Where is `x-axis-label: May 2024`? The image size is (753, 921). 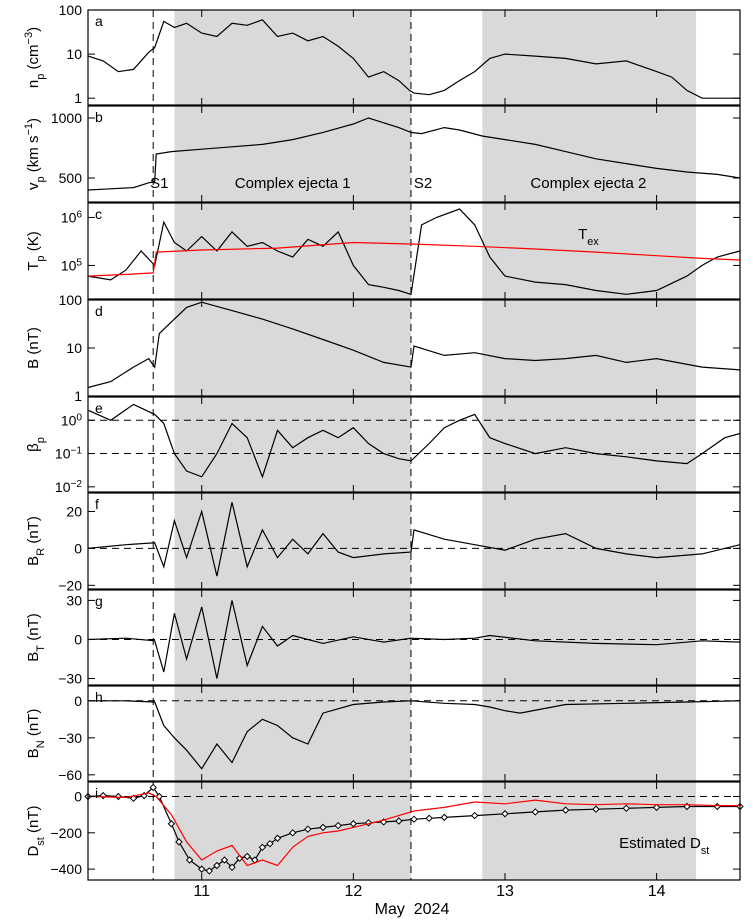 x-axis-label: May 2024 is located at coordinates (412, 909).